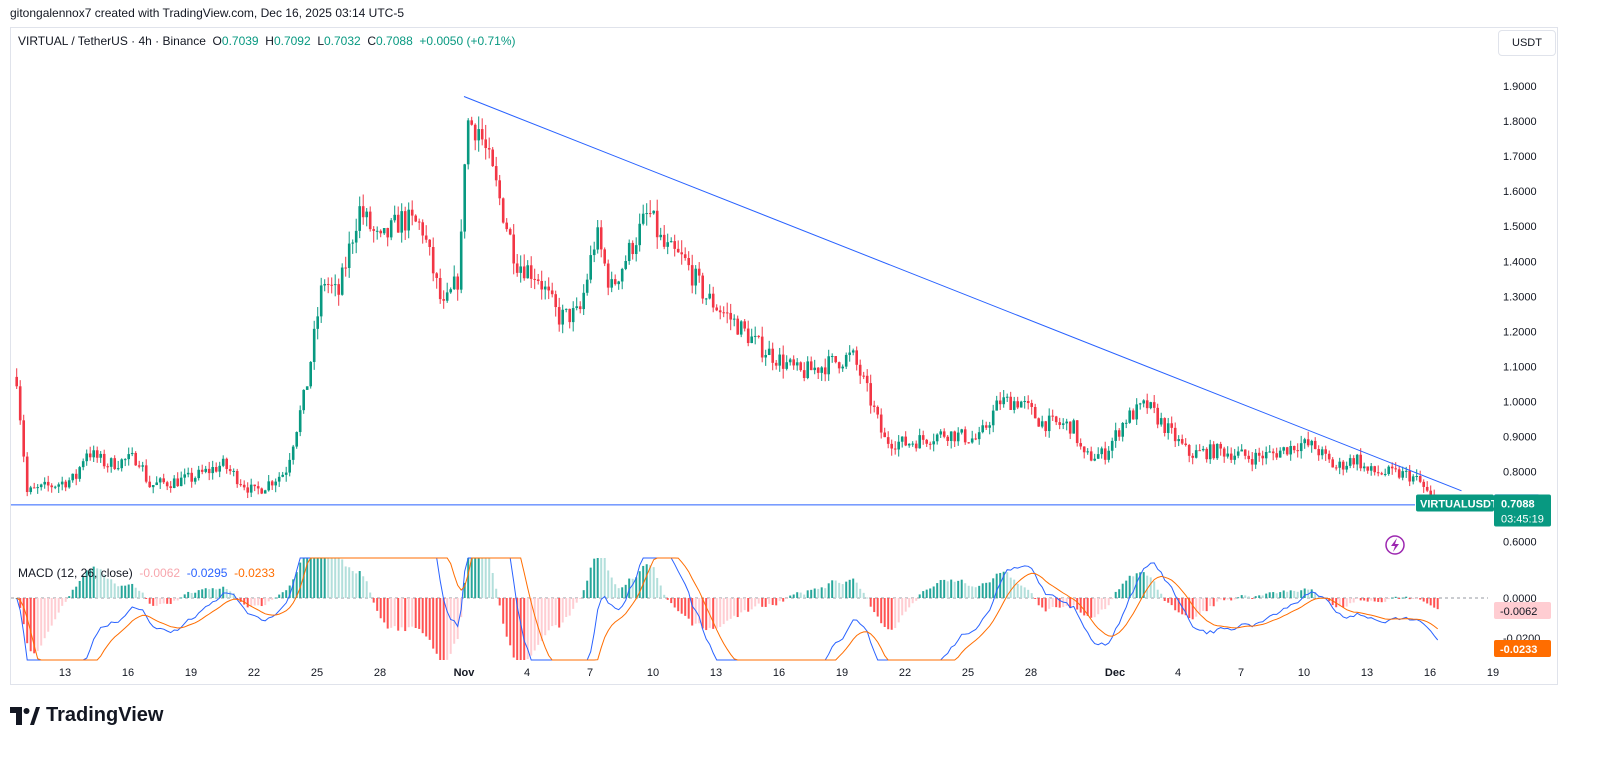 The width and height of the screenshot is (1623, 770). What do you see at coordinates (25, 715) in the screenshot?
I see `tradingview-logo-icon` at bounding box center [25, 715].